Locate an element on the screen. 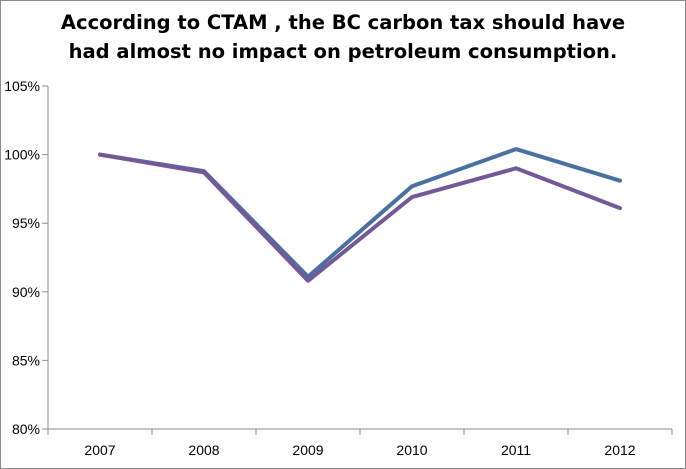 The width and height of the screenshot is (686, 469). y-tick-label: 105% is located at coordinates (22, 86).